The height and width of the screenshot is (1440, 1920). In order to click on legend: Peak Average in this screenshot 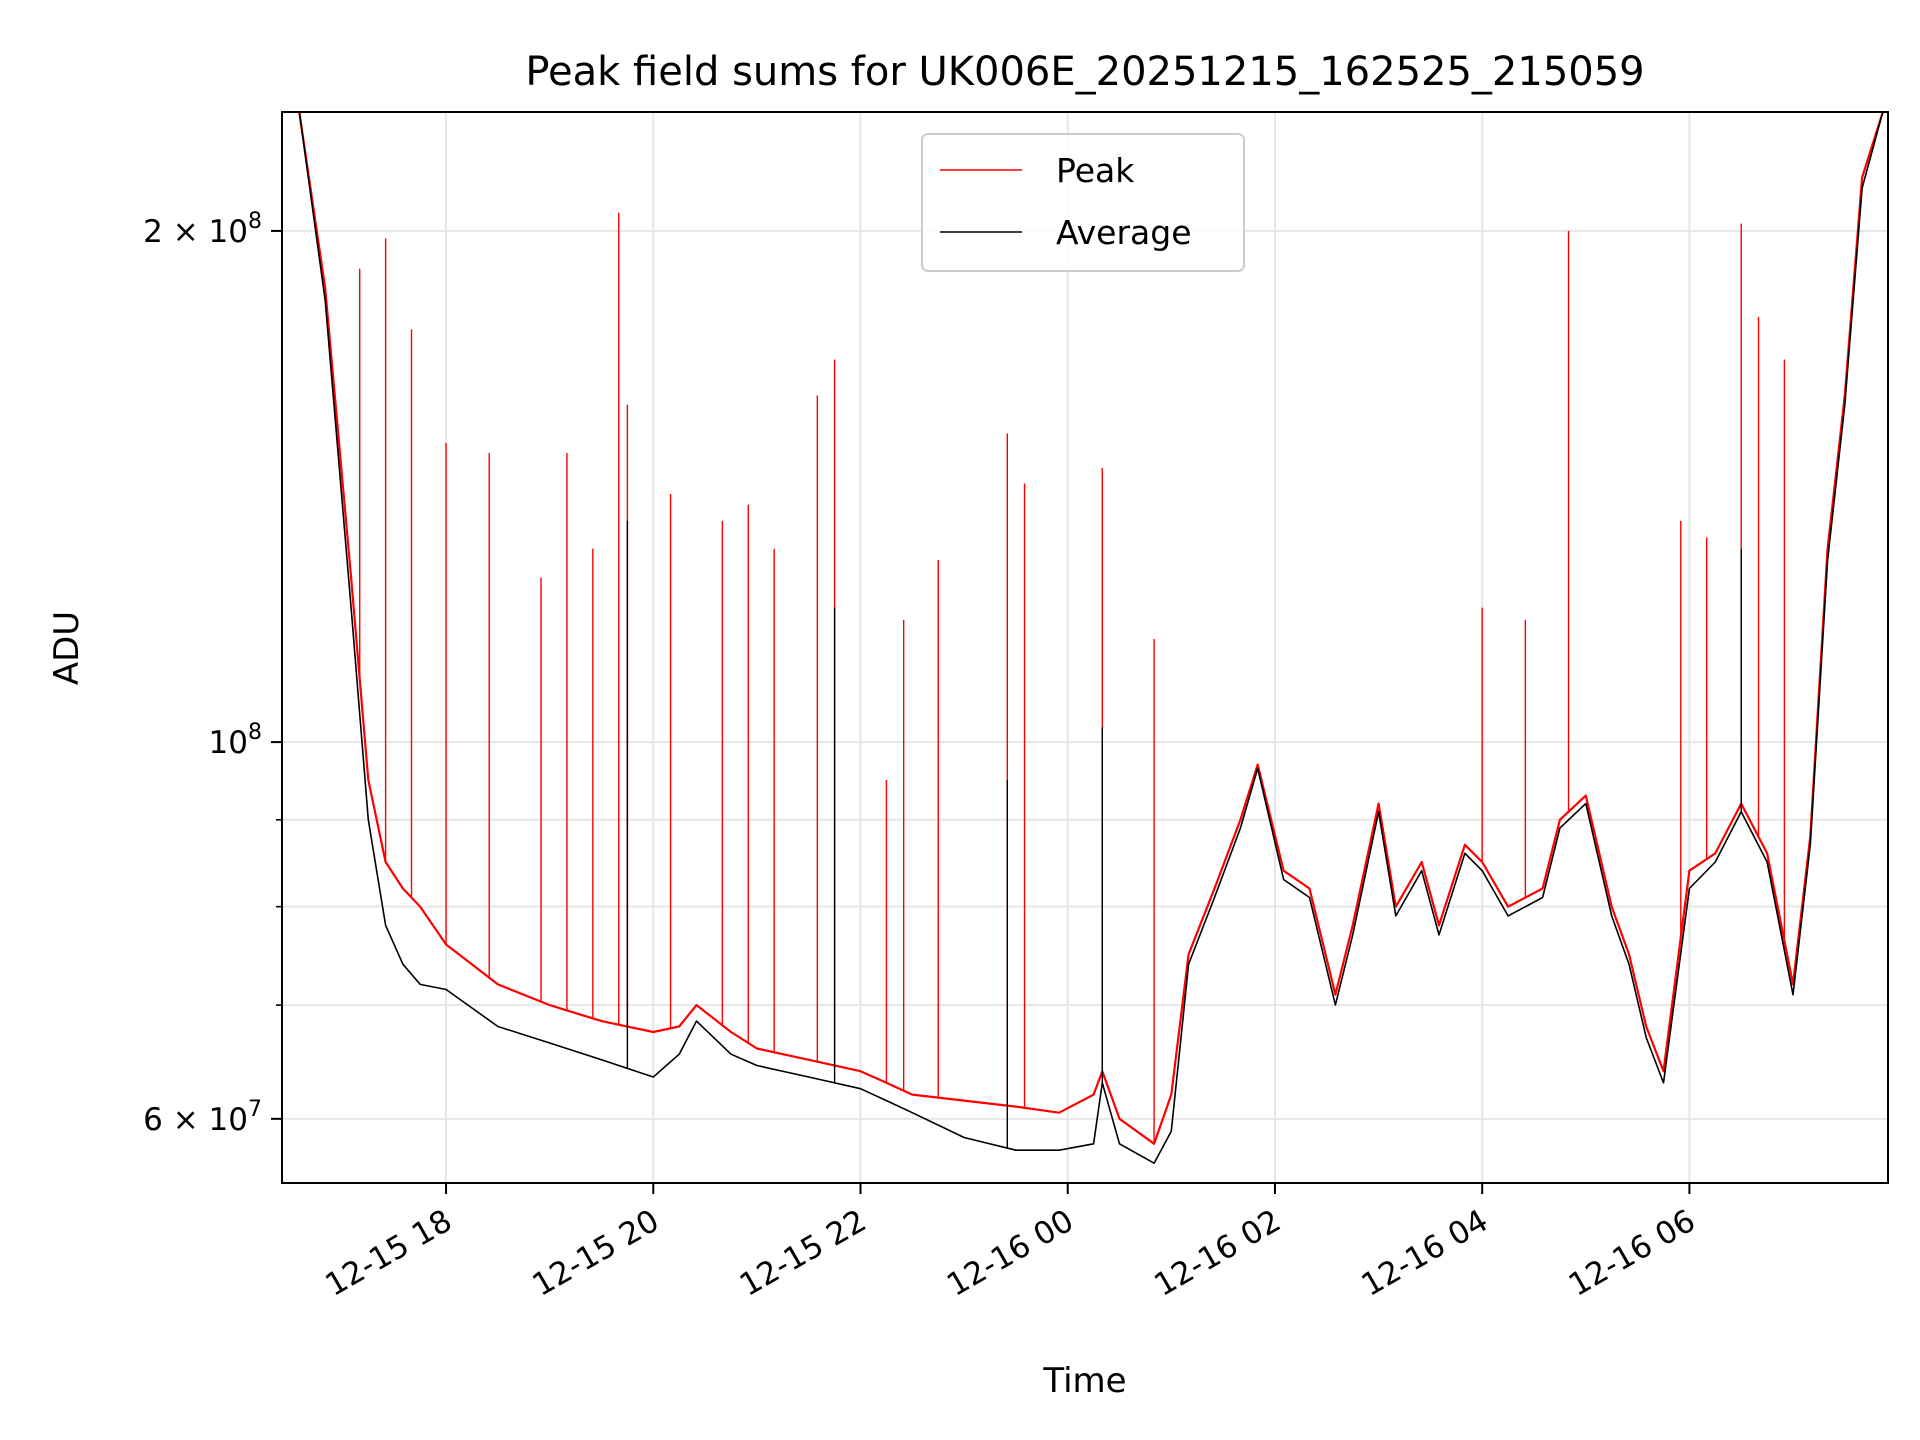, I will do `click(1083, 202)`.